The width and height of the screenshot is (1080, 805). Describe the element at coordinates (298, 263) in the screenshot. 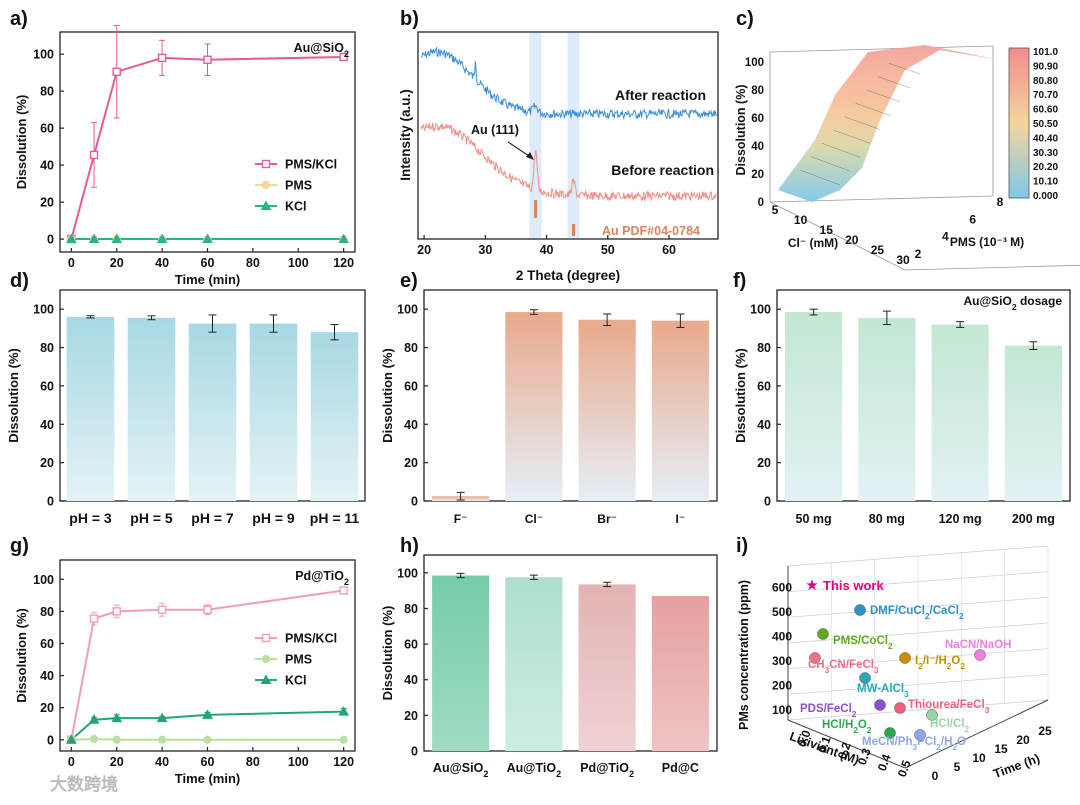

I see `x-tick-label: 100` at that location.